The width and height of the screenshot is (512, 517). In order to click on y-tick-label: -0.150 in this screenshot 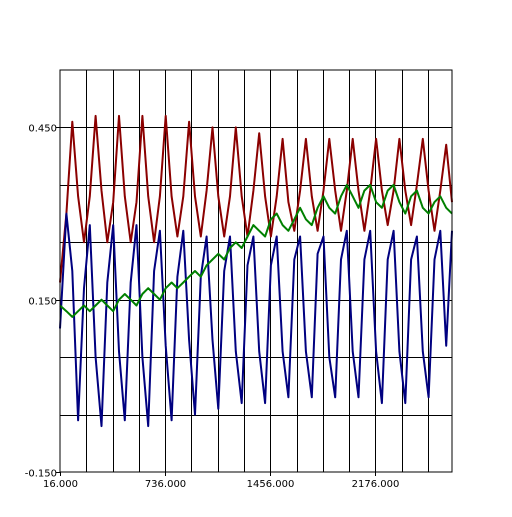, I will do `click(41, 474)`.